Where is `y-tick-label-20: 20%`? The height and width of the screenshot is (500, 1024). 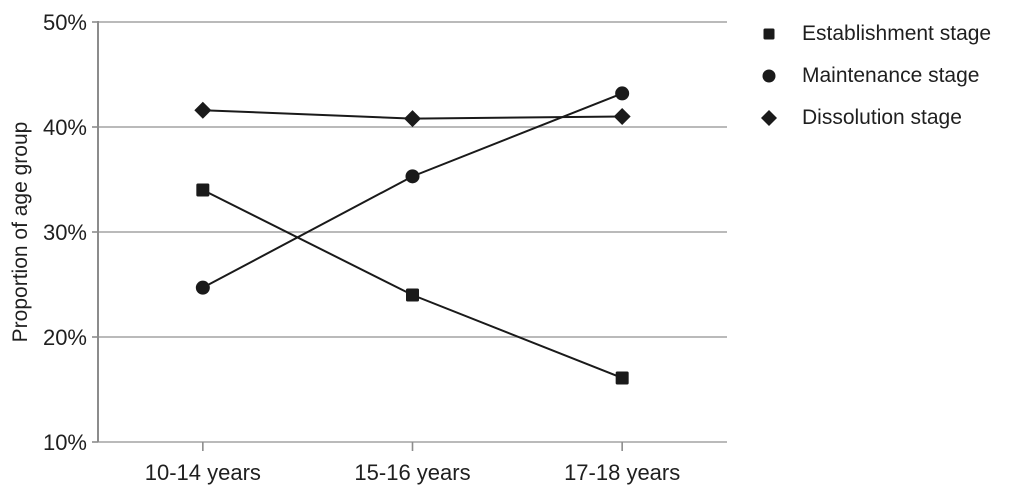 y-tick-label-20: 20% is located at coordinates (65, 337).